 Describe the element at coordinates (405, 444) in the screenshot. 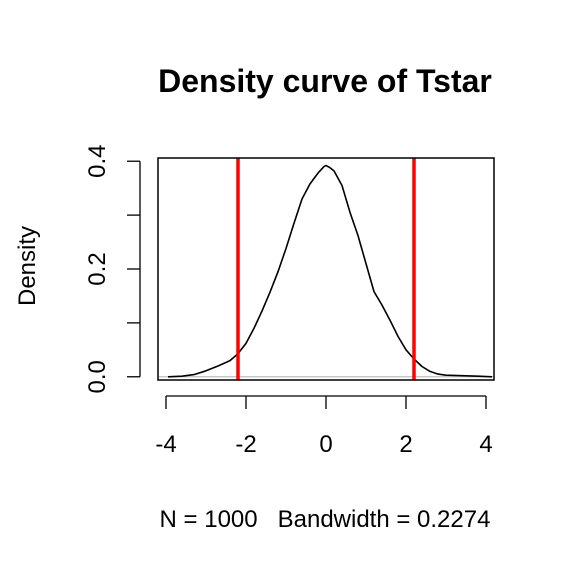

I see `x-tick-label-3: 2` at that location.